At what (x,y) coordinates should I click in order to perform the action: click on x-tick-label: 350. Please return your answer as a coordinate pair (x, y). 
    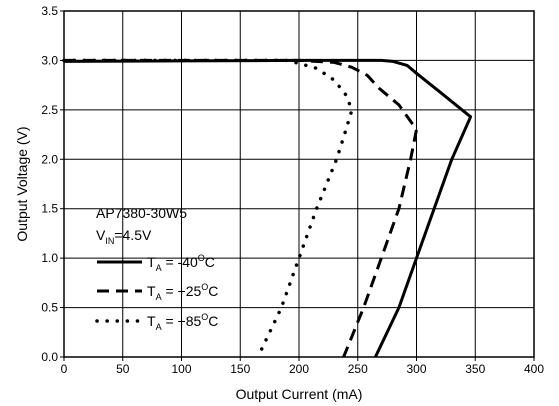
    Looking at the image, I should click on (475, 369).